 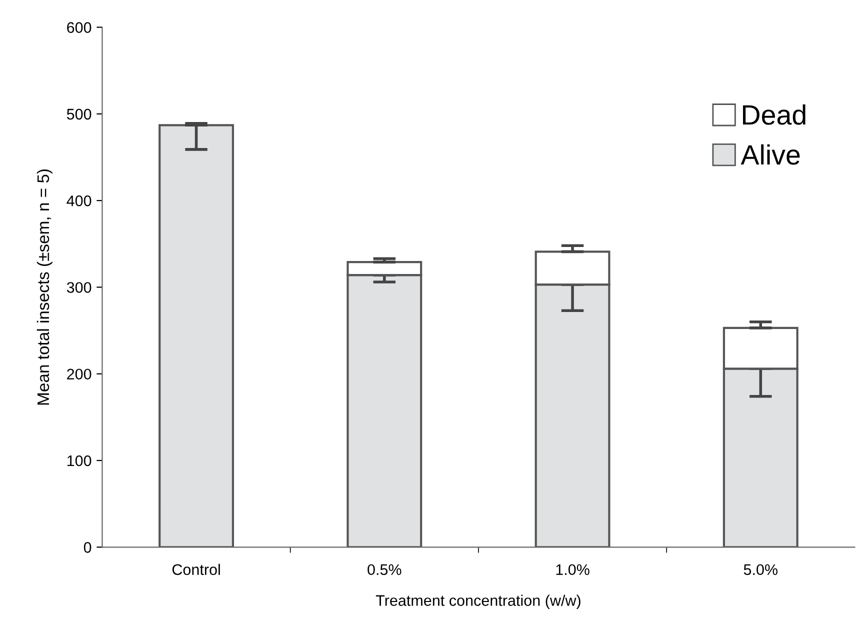 What do you see at coordinates (79, 287) in the screenshot?
I see `y-tick-label: 300` at bounding box center [79, 287].